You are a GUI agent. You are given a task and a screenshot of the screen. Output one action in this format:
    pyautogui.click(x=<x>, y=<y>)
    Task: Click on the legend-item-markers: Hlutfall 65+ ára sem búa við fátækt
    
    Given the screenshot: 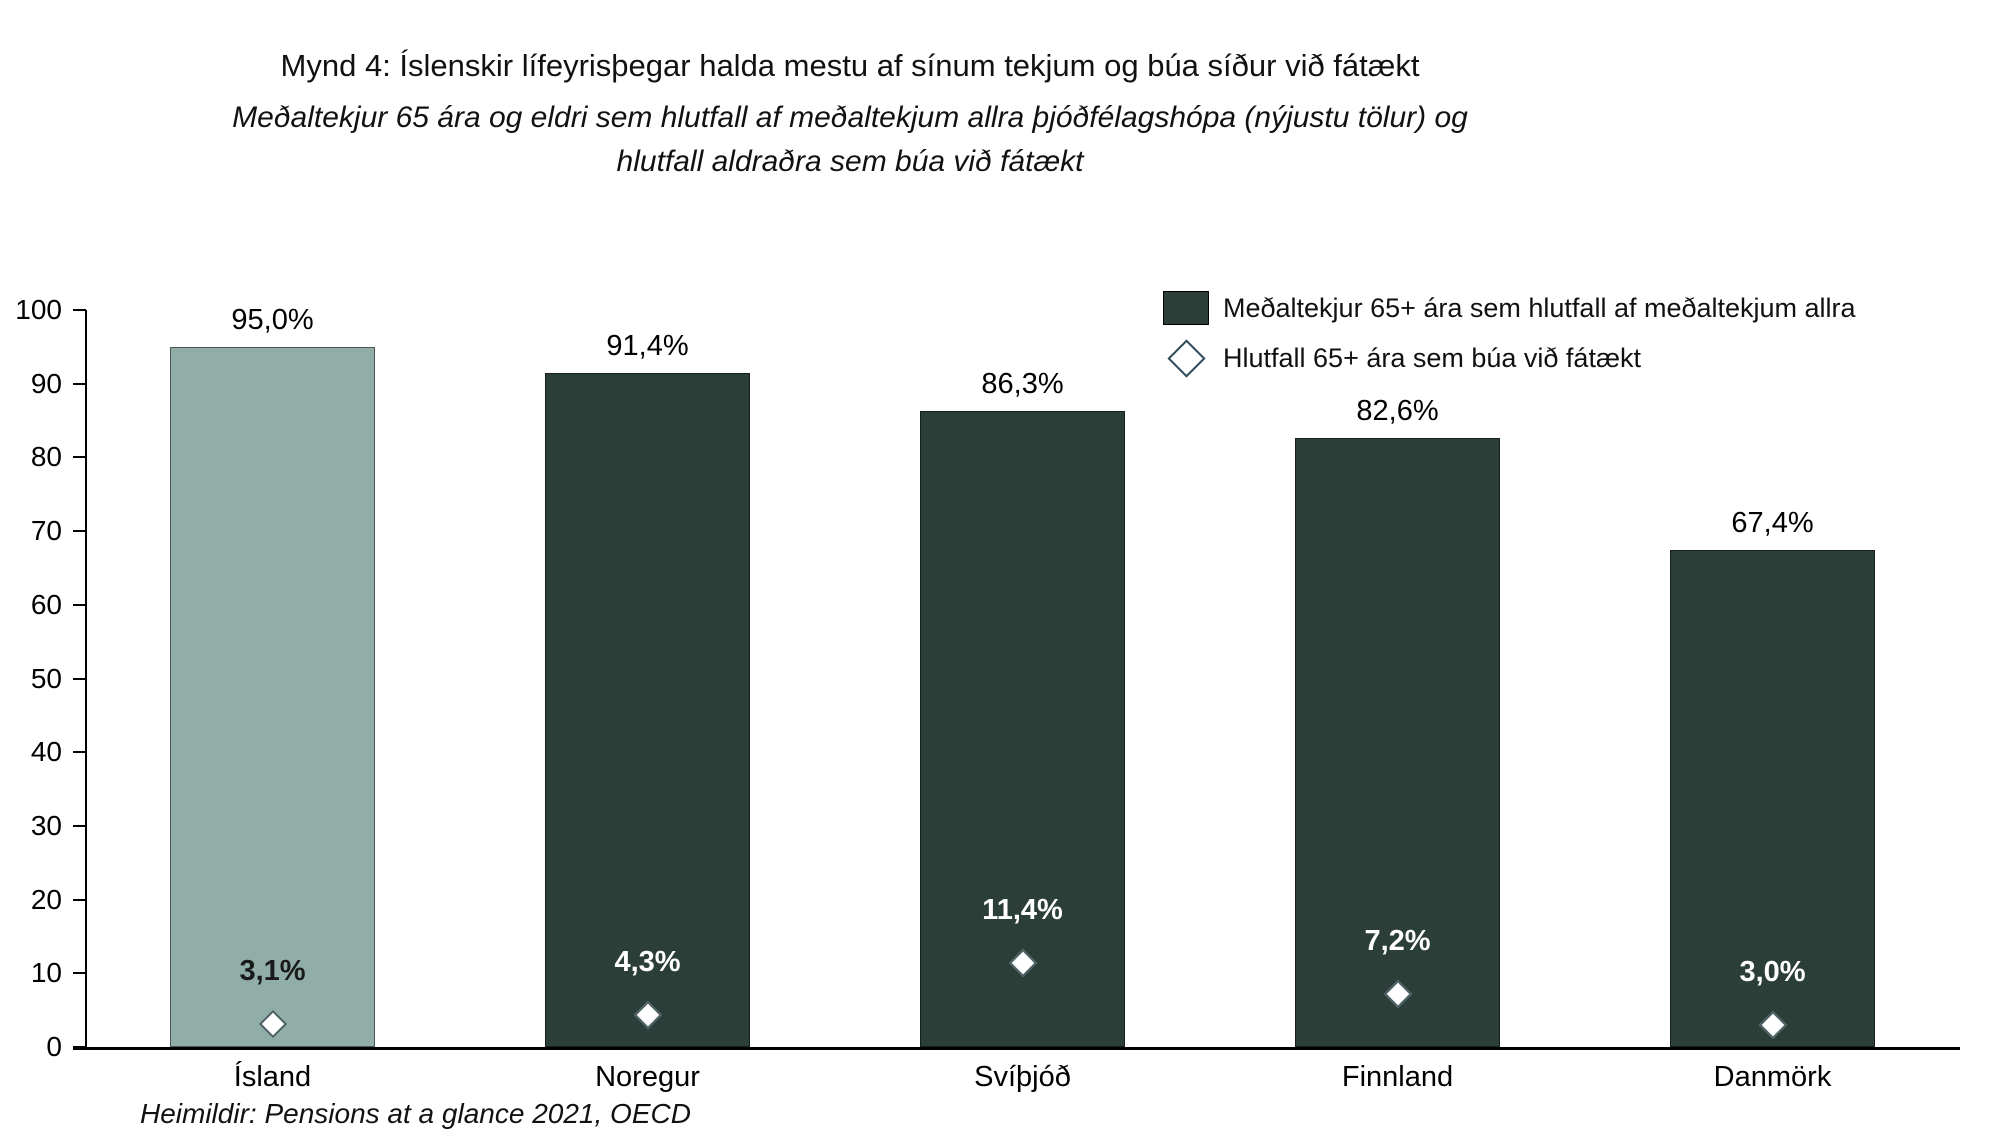 What is the action you would take?
    pyautogui.click(x=1509, y=358)
    